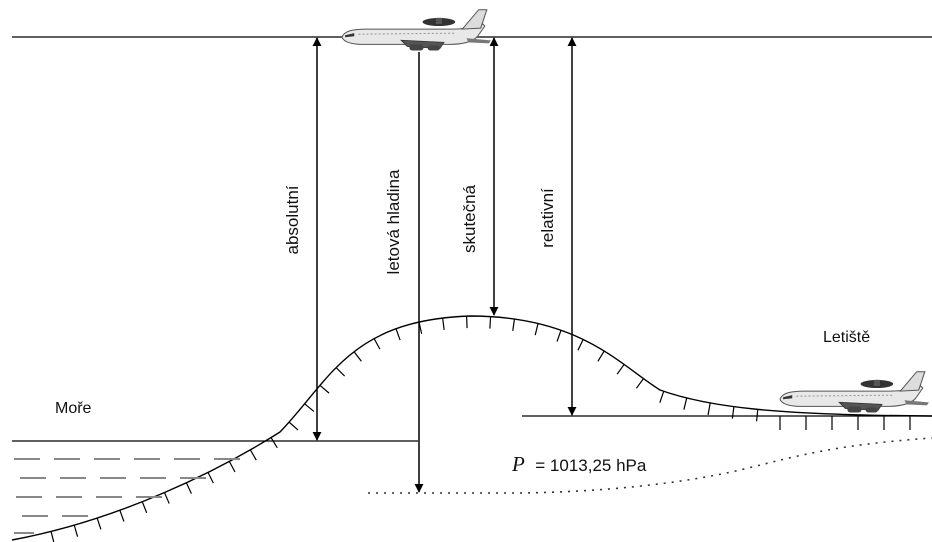 Image resolution: width=932 pixels, height=542 pixels. I want to click on label-true-altitude: skutečná, so click(469, 218).